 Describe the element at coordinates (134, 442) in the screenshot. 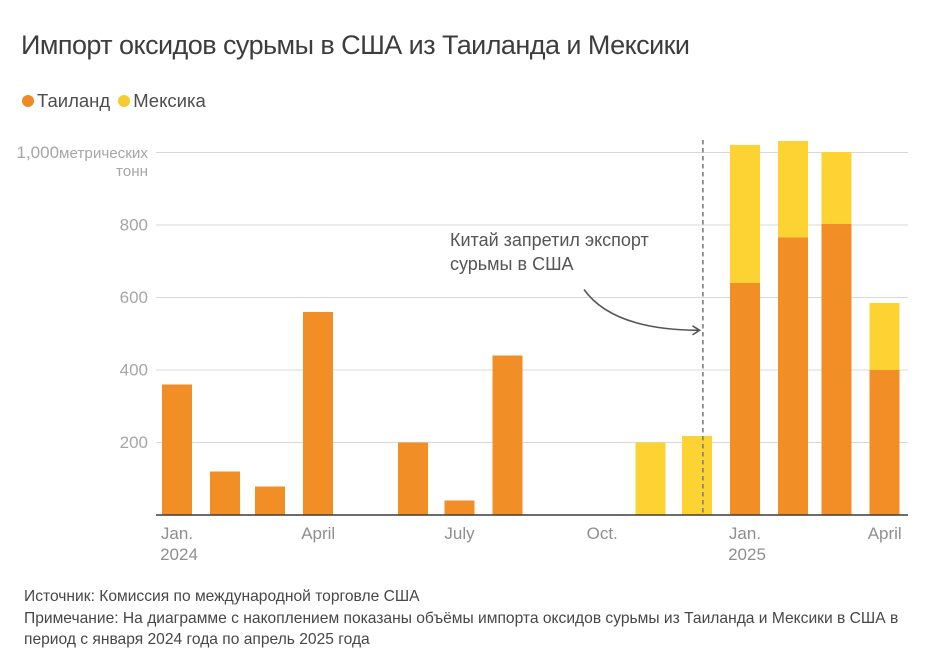

I see `svg-text: 200` at that location.